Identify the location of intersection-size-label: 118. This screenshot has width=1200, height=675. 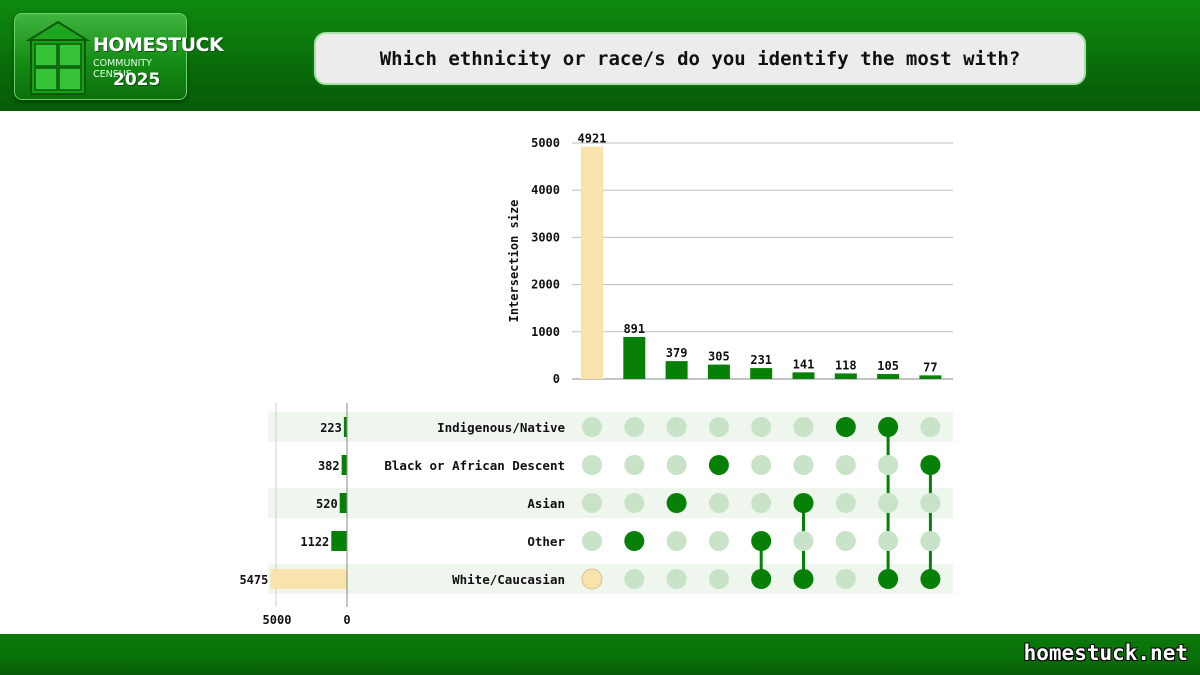
(846, 365).